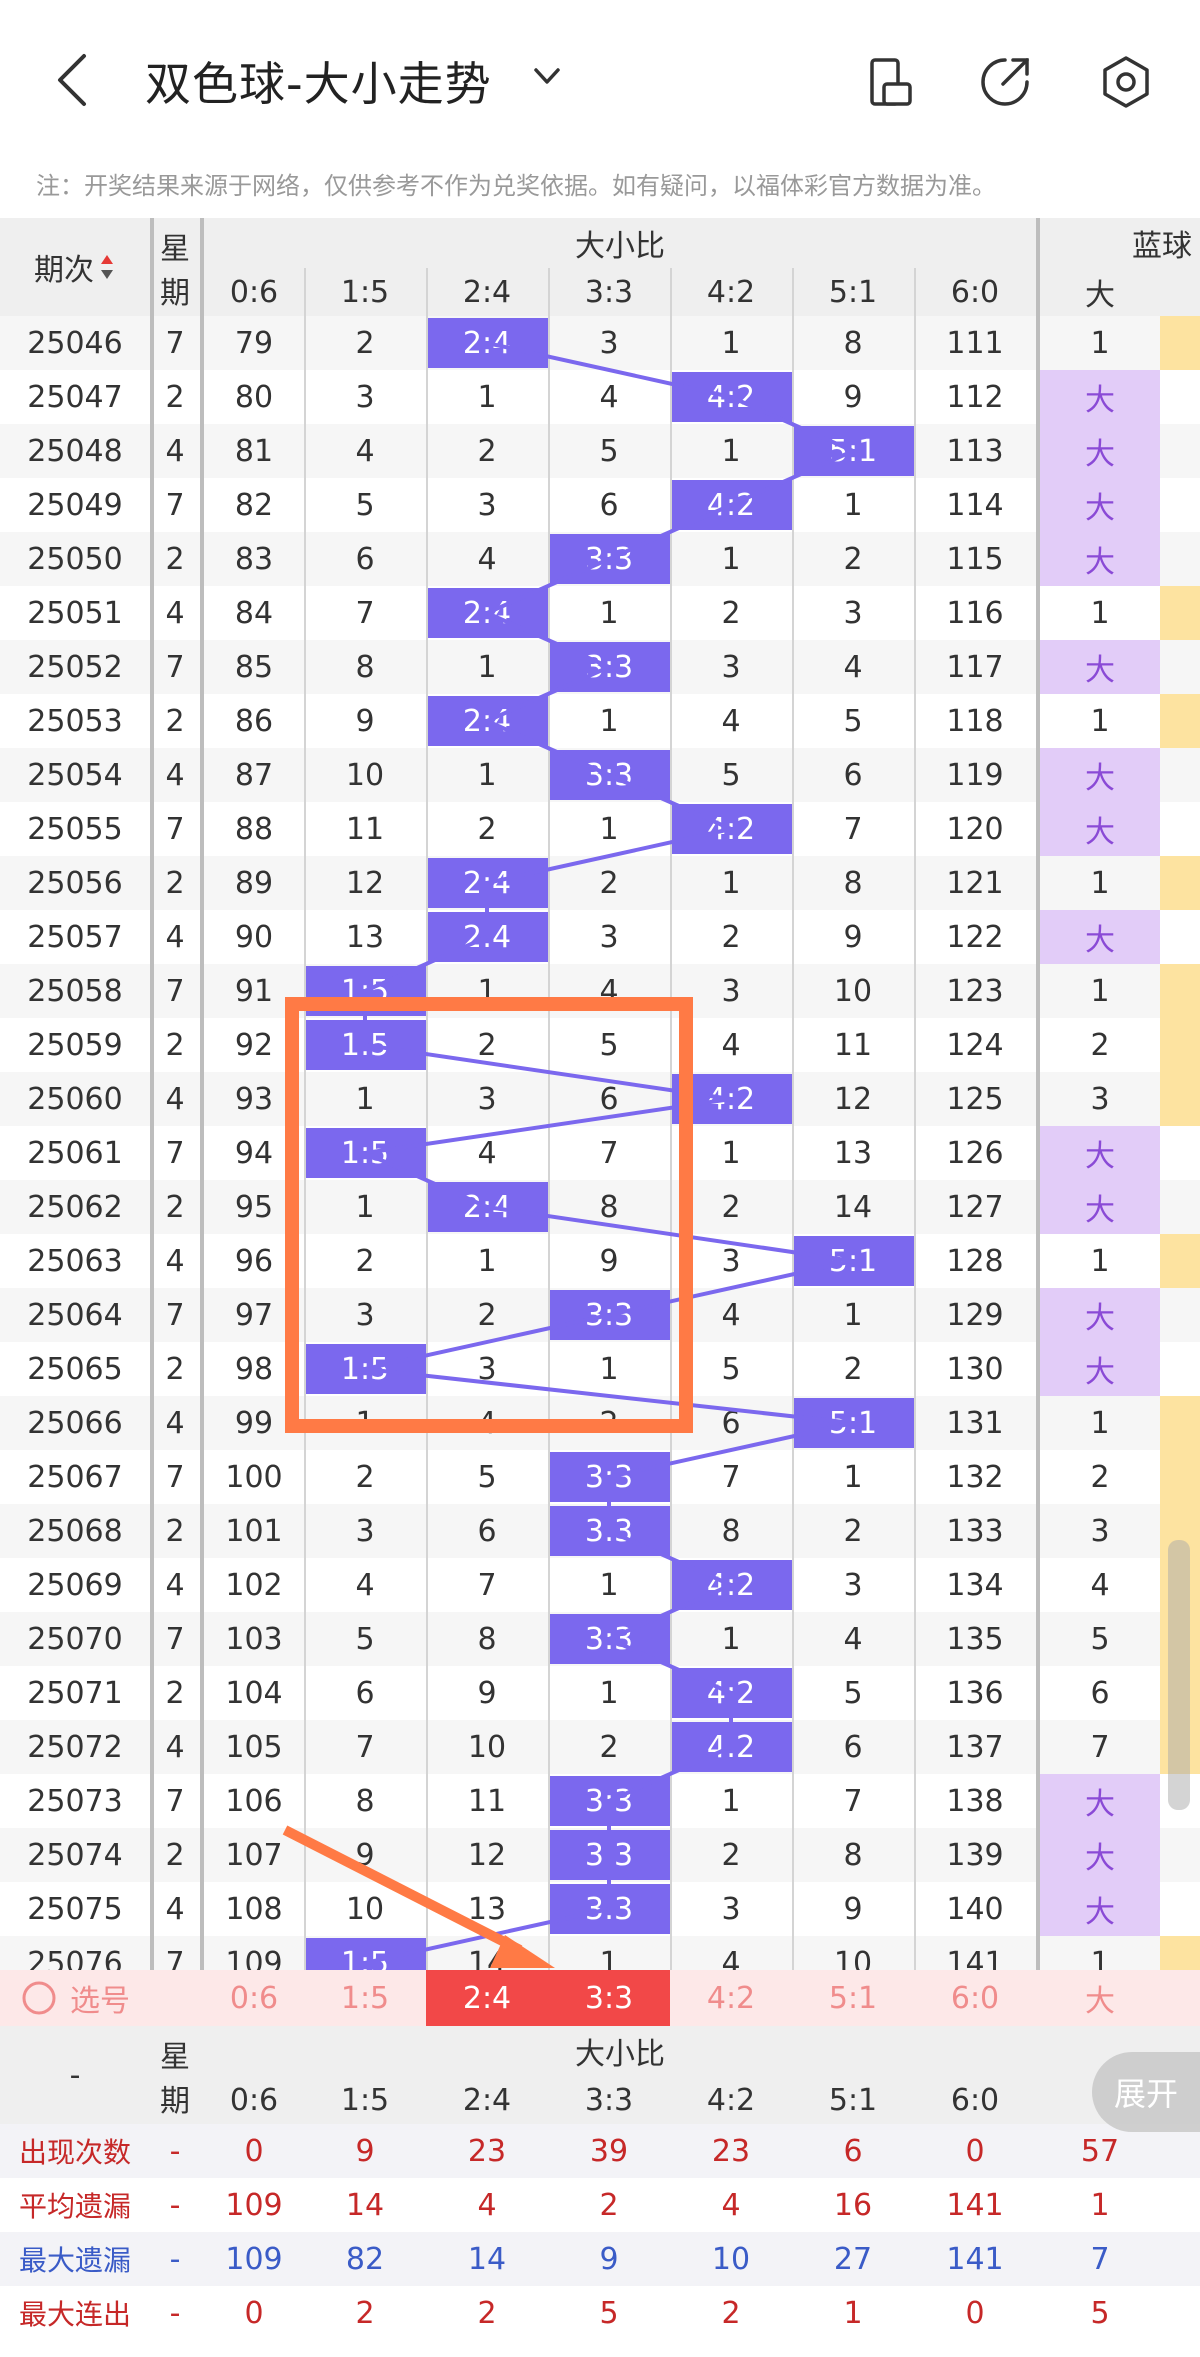 The width and height of the screenshot is (1200, 2357). I want to click on table-row: 25051 4 84 7 2:4 1 2 3 116 1, so click(600, 613).